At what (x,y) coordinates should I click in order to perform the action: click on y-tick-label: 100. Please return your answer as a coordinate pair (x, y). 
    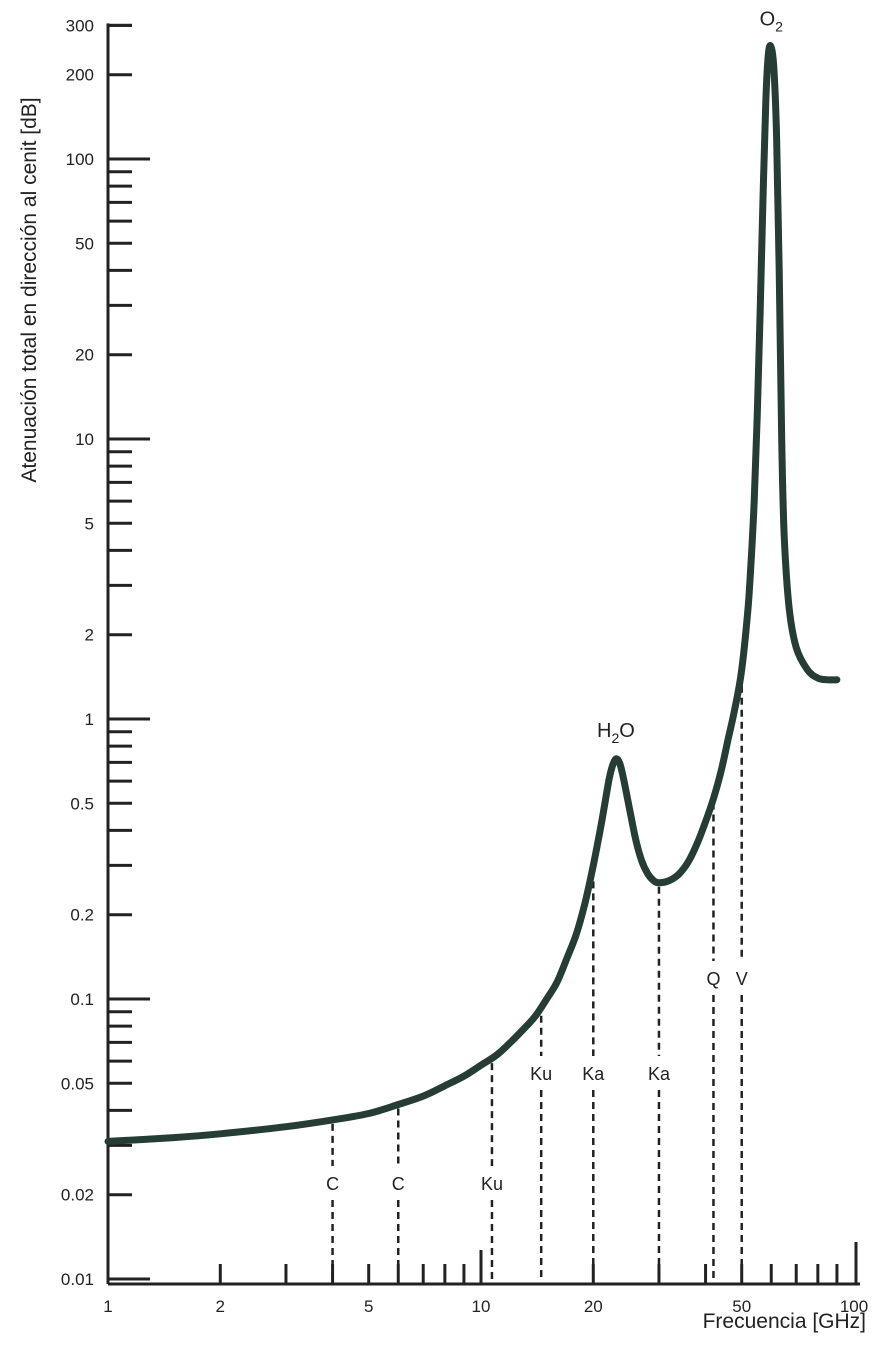
    Looking at the image, I should click on (80, 159).